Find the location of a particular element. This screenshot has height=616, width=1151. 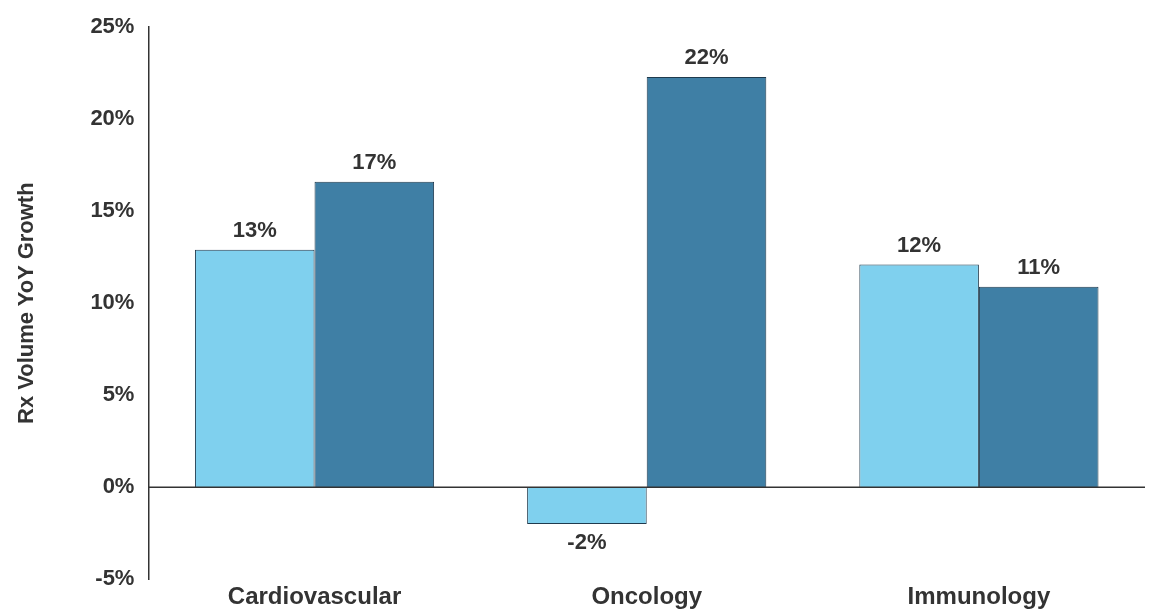

data-label: 11% is located at coordinates (1039, 266).